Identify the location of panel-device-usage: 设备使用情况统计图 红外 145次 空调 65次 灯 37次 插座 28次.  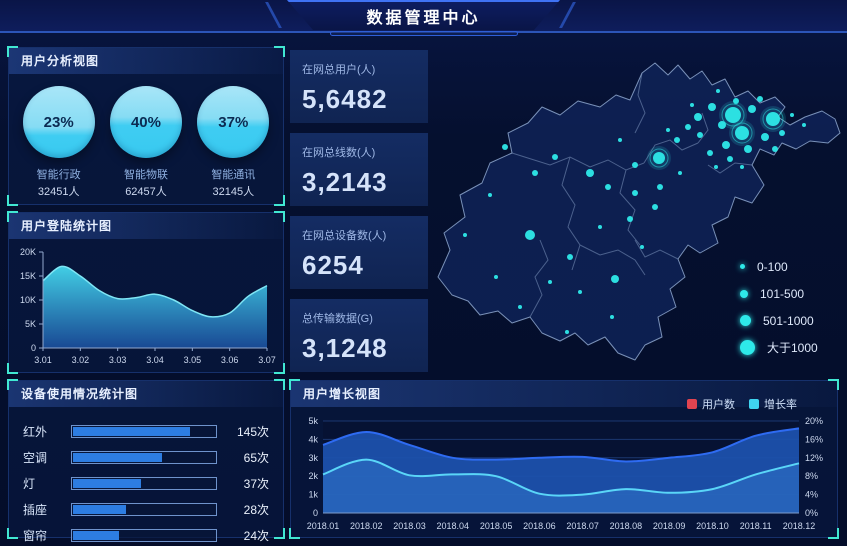
(146, 461).